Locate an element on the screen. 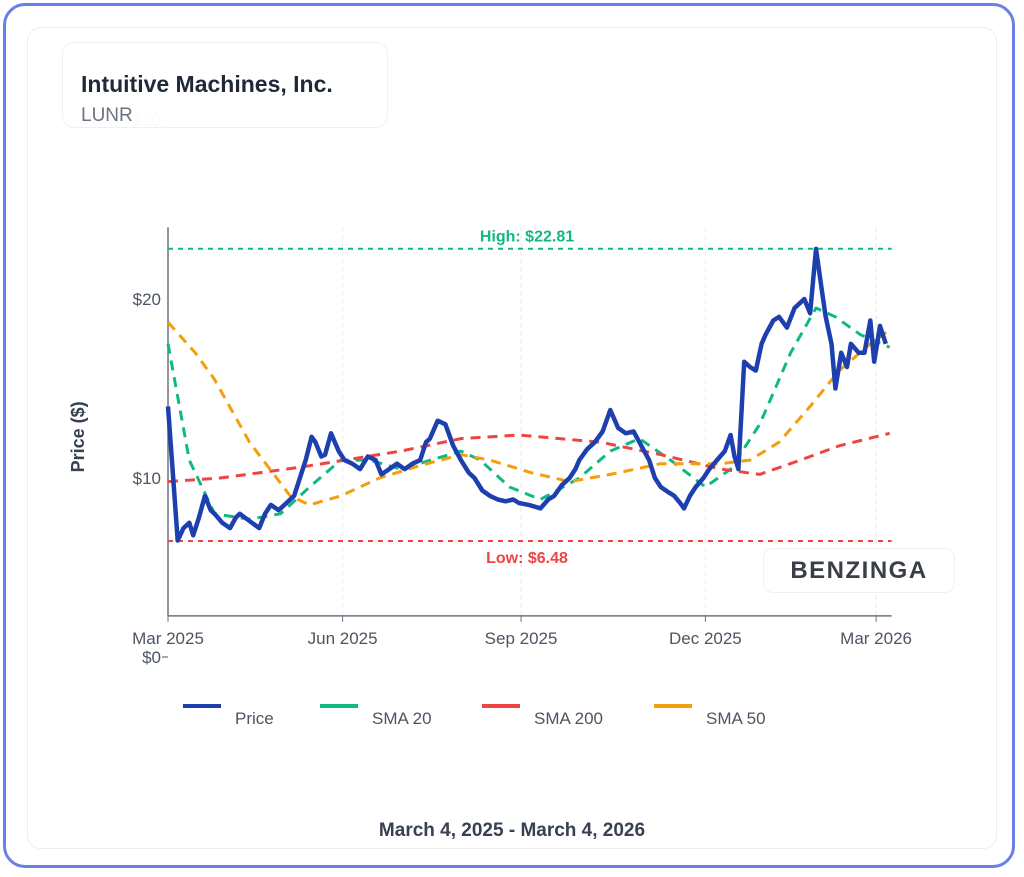  y-tick-label: $10 is located at coordinates (147, 478).